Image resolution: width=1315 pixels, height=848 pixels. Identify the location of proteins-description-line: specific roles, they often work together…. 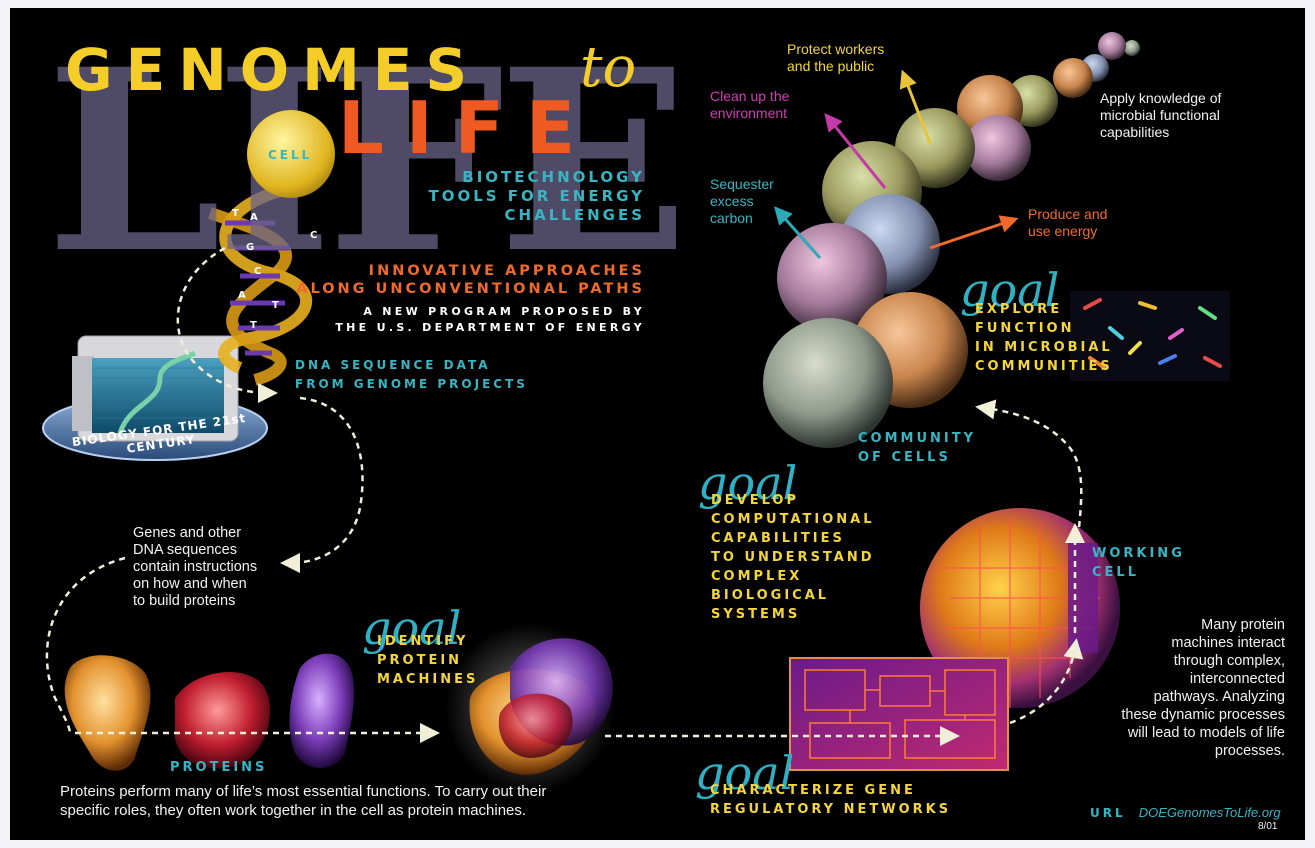
(293, 810).